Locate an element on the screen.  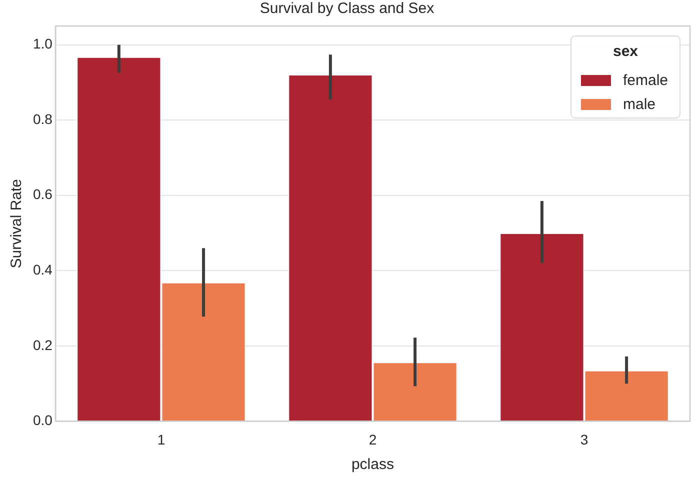
y-tick-label: 0.2 is located at coordinates (42, 344).